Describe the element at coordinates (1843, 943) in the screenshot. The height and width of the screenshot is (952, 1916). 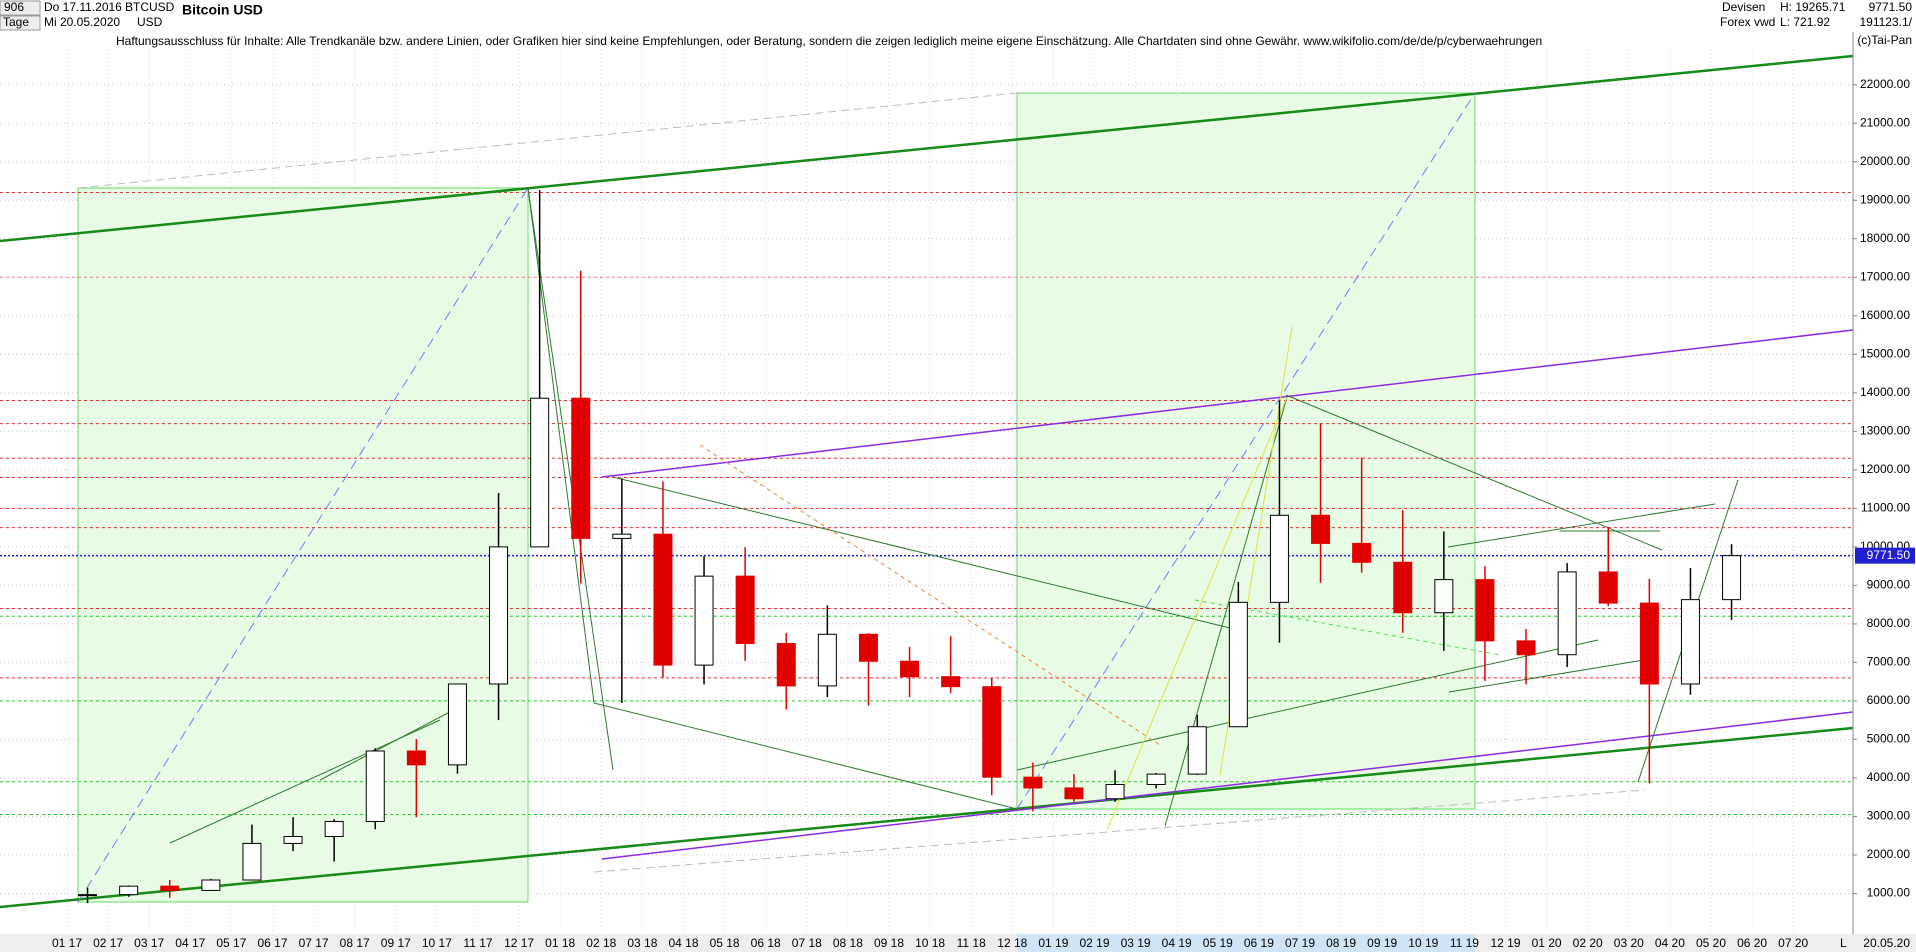
I see `scale-flag: L` at that location.